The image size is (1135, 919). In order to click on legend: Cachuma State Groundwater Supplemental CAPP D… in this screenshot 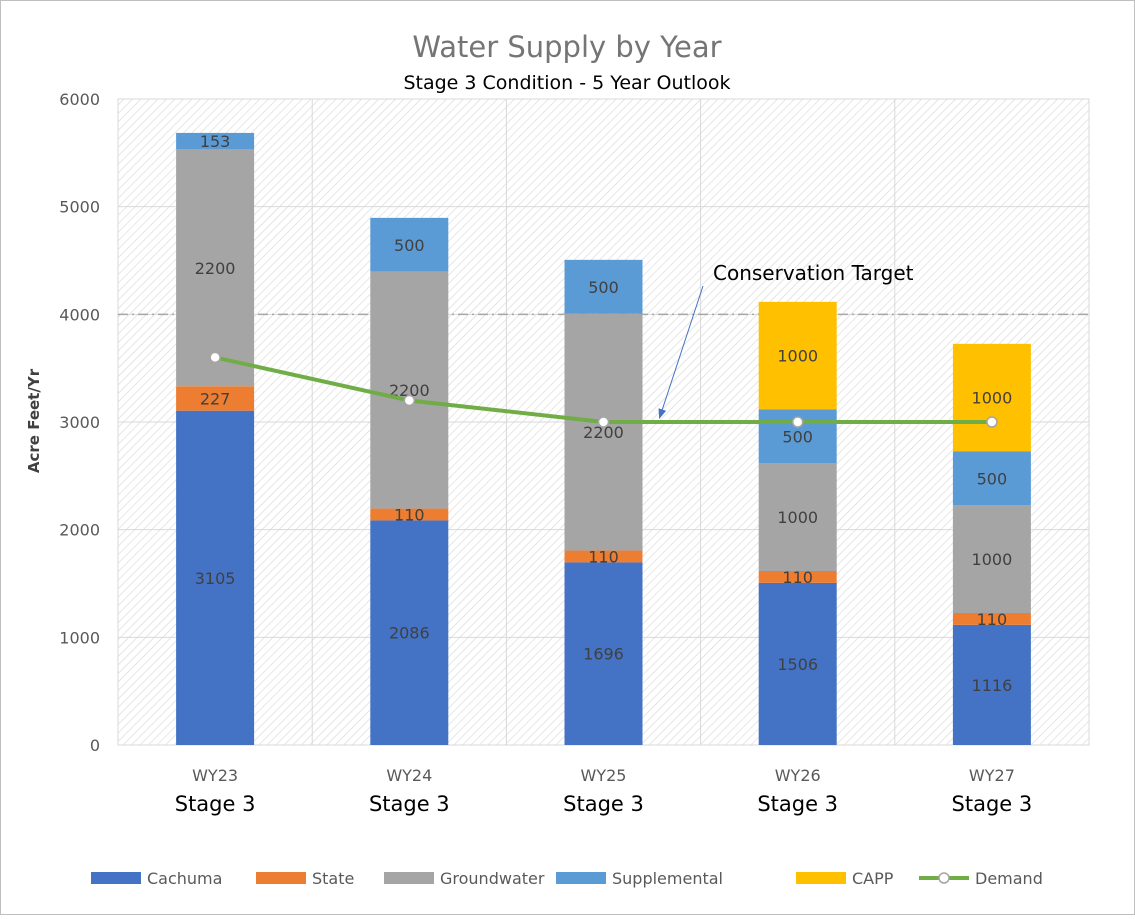, I will do `click(567, 878)`.